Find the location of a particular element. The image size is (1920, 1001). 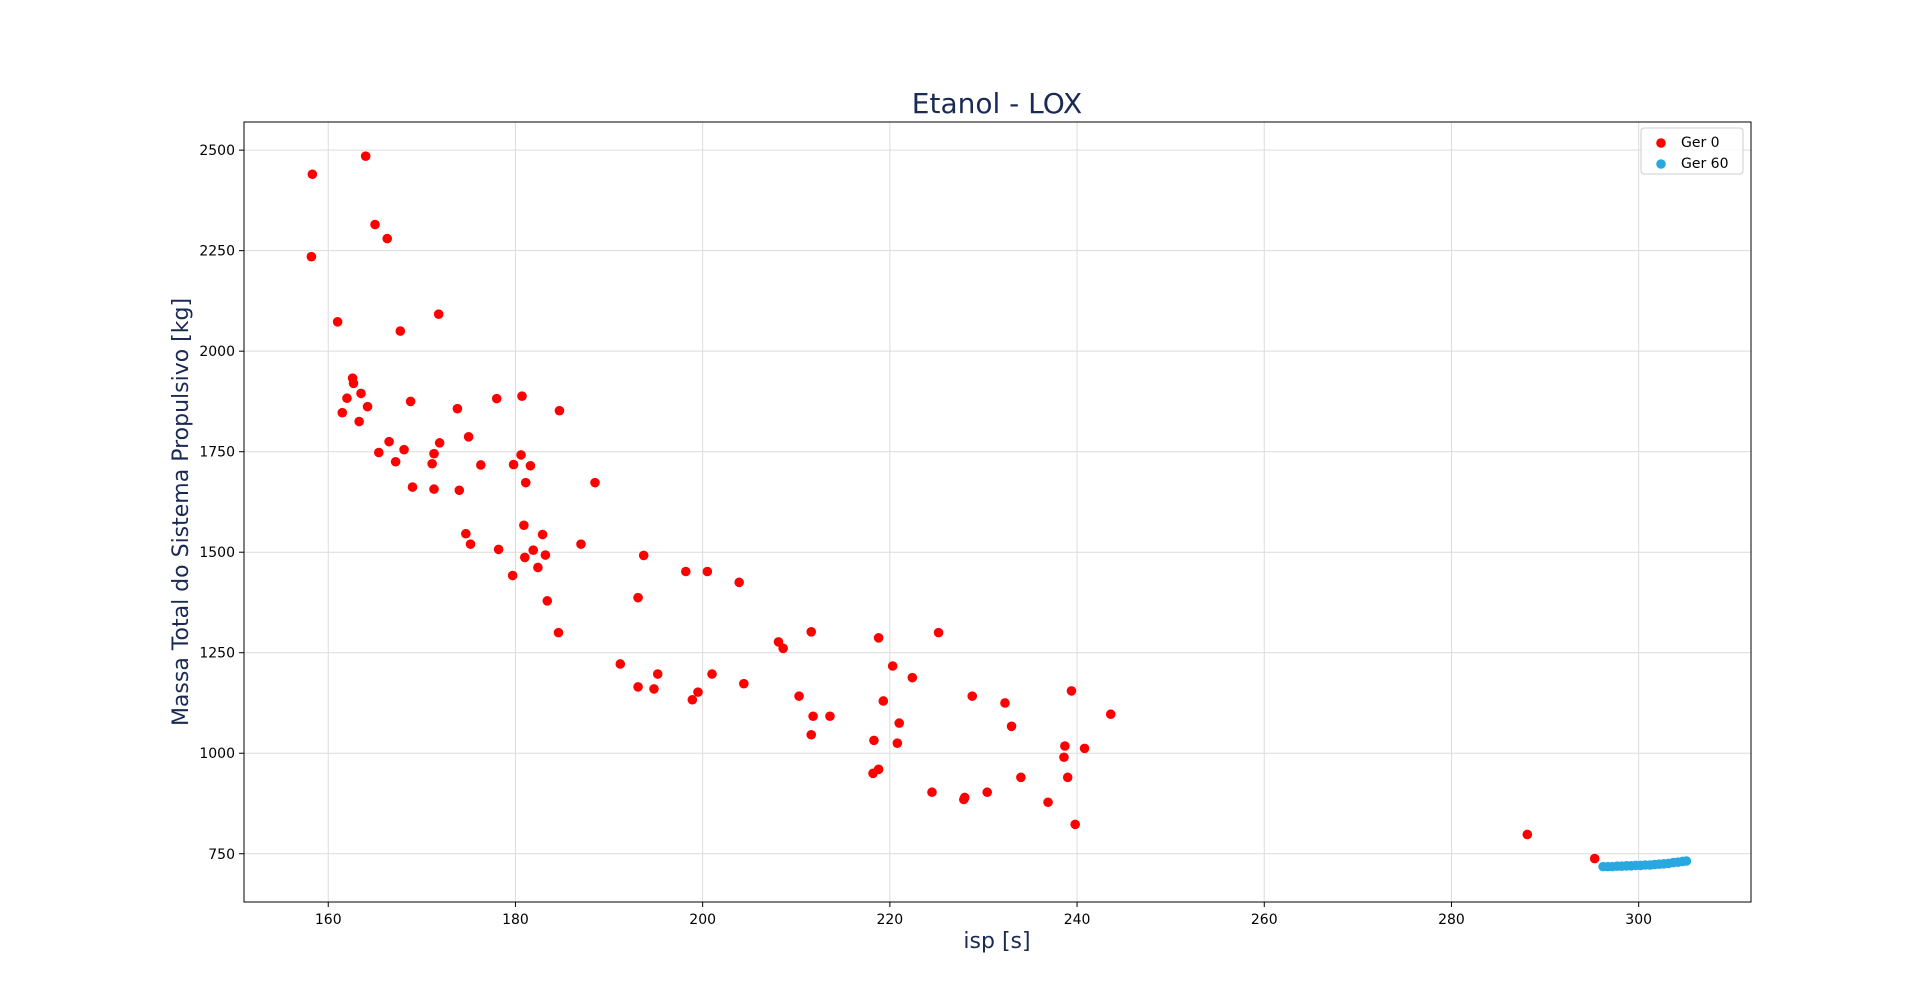

x-tick-label: 240 is located at coordinates (1077, 920).